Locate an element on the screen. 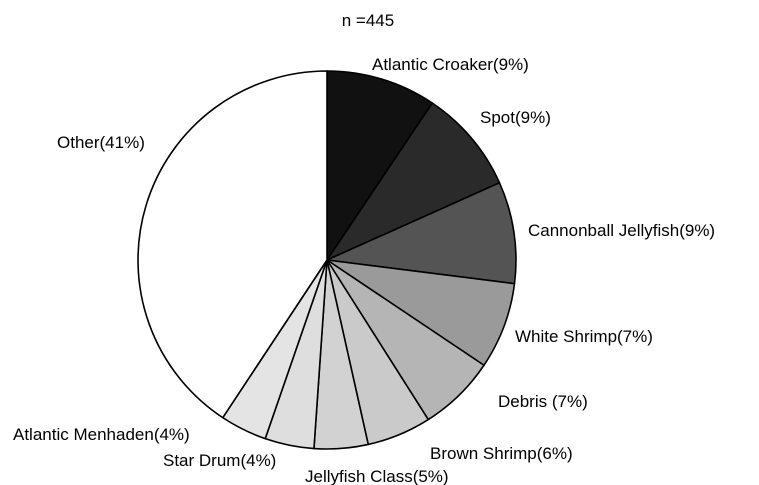 The image size is (759, 485). slice-label-8: Star Drum(4%) is located at coordinates (219, 460).